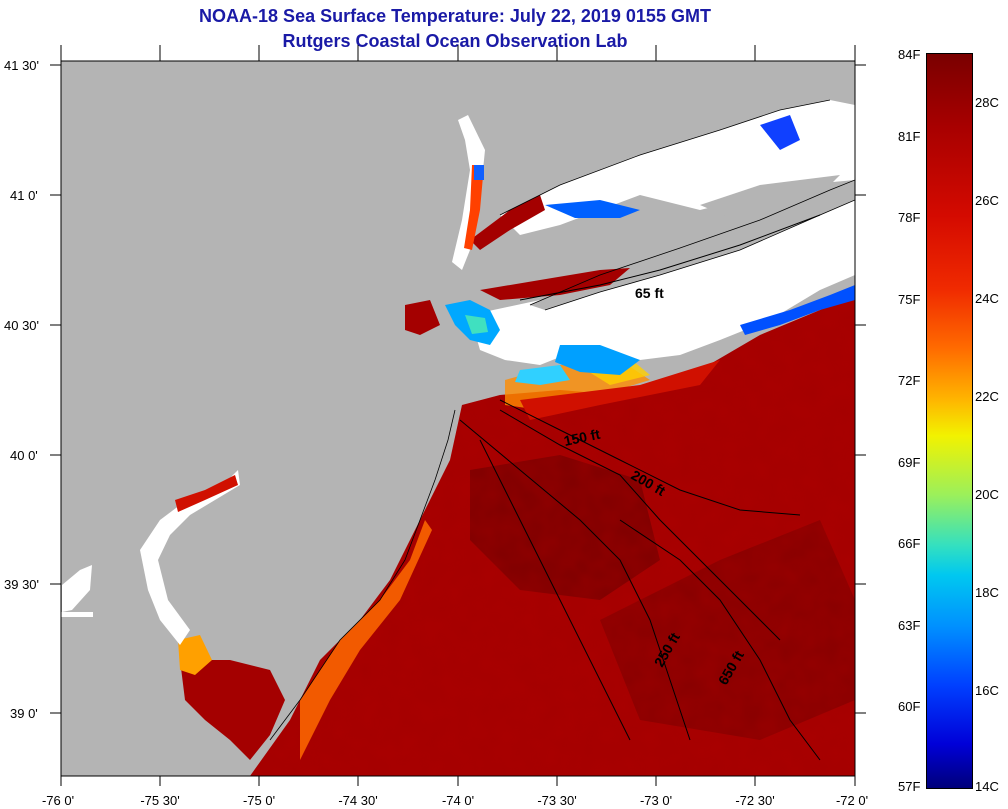 Image resolution: width=1008 pixels, height=809 pixels. What do you see at coordinates (909, 543) in the screenshot?
I see `colorbar-label-f: 66F` at bounding box center [909, 543].